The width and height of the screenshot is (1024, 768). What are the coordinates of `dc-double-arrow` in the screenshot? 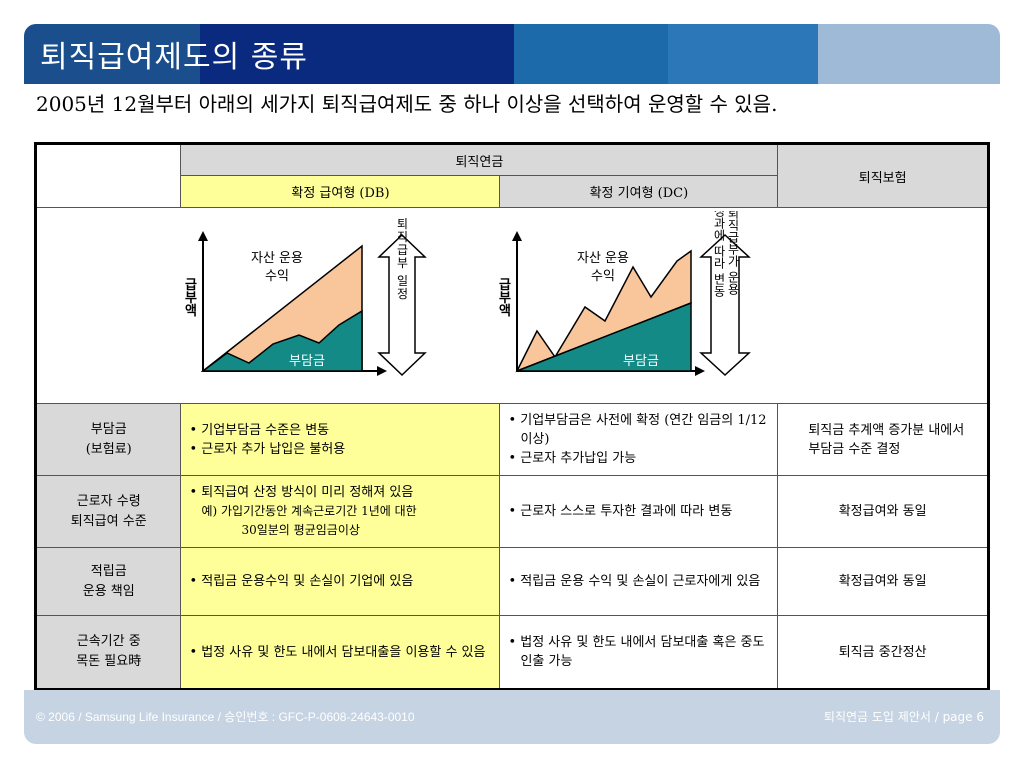 It's located at (725, 304).